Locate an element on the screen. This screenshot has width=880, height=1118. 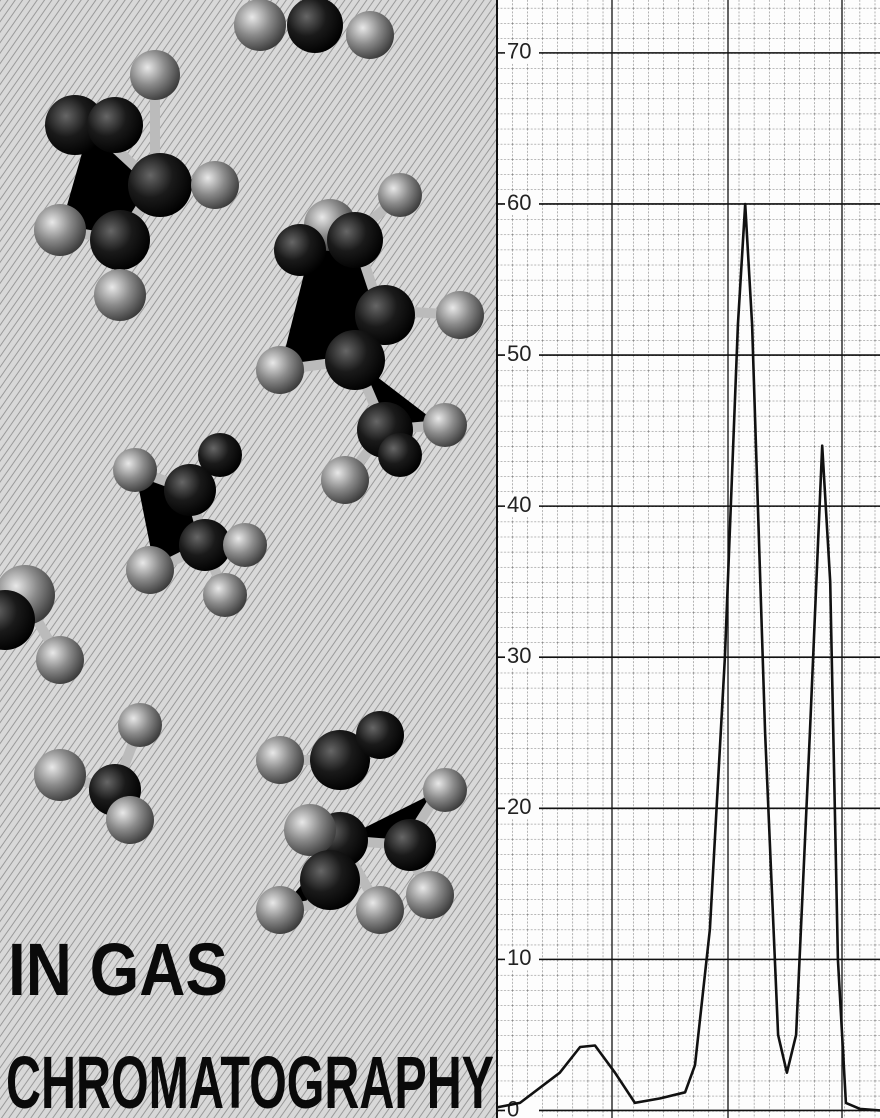
y-tick-label: 70 is located at coordinates (519, 51).